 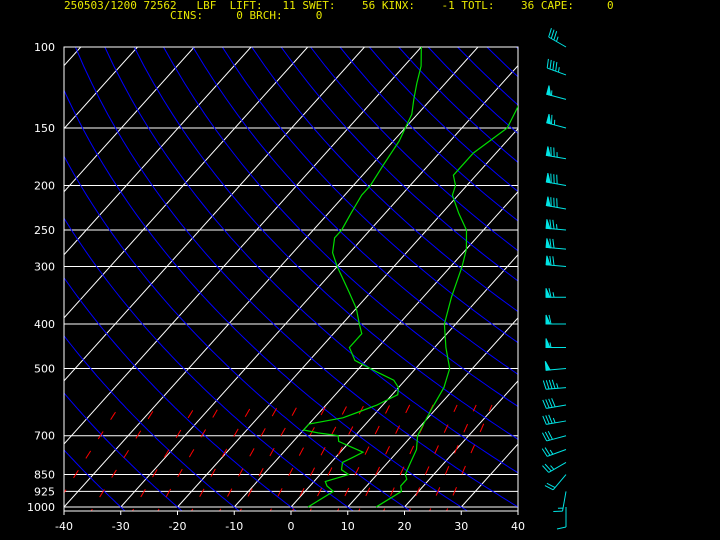 I want to click on header-line-2: CINS: 0 BRCH: 0, so click(x=246, y=15).